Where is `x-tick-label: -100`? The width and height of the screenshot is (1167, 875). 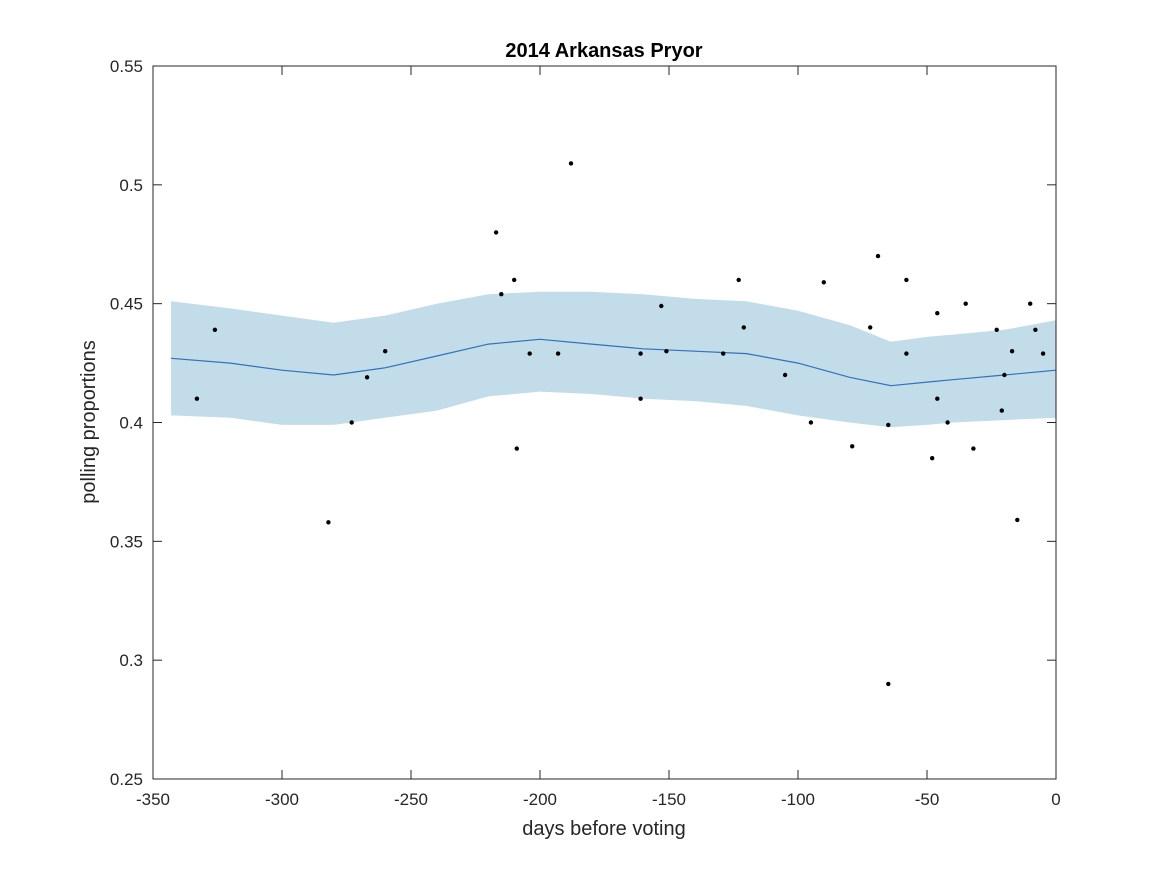
x-tick-label: -100 is located at coordinates (798, 799).